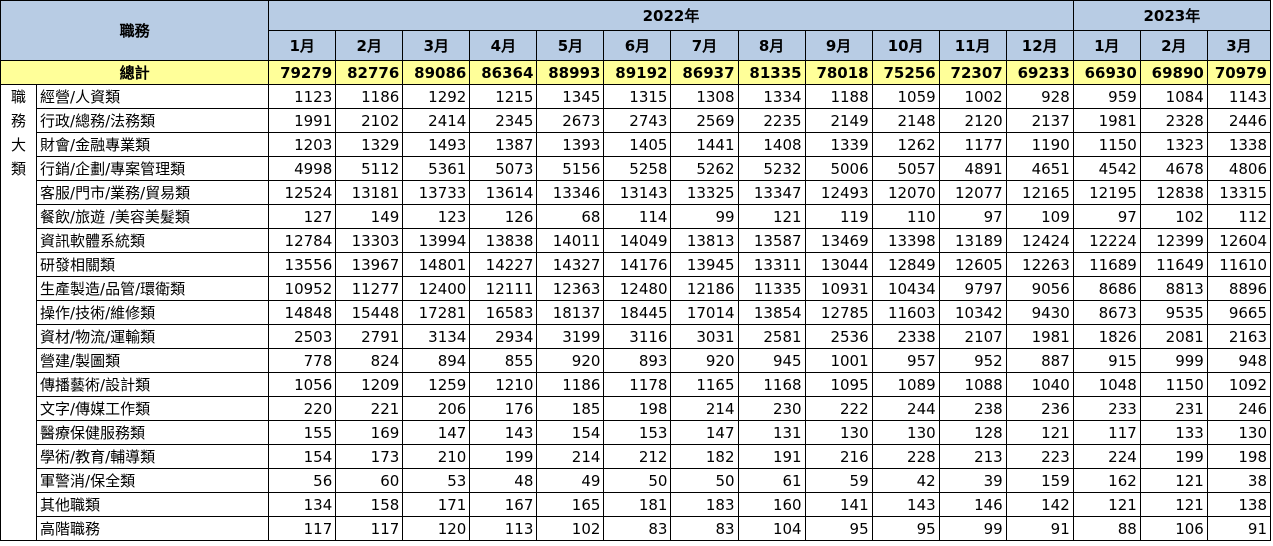  What do you see at coordinates (771, 168) in the screenshot?
I see `value-cell: 5232` at bounding box center [771, 168].